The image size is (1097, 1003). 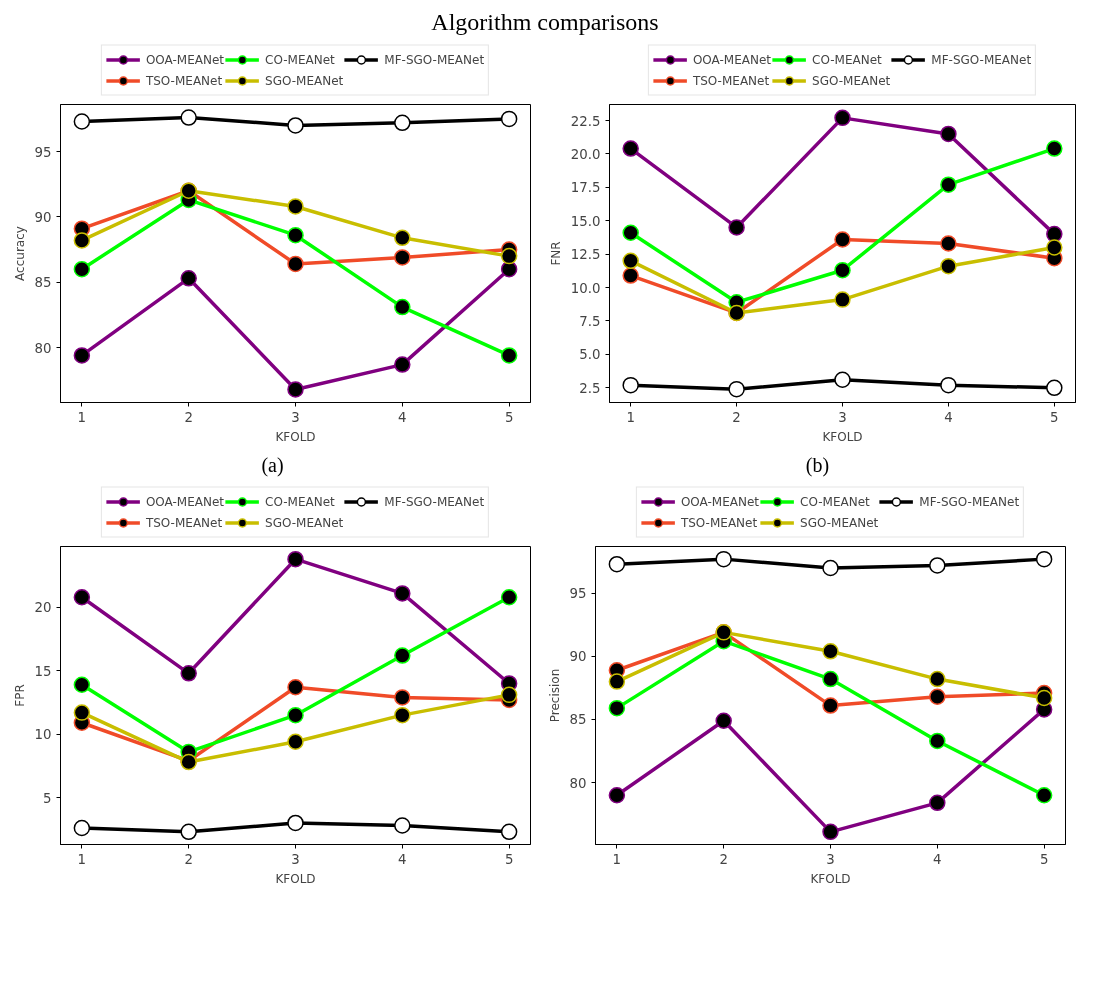 I want to click on y-tick-label: 20.0, so click(x=585, y=154).